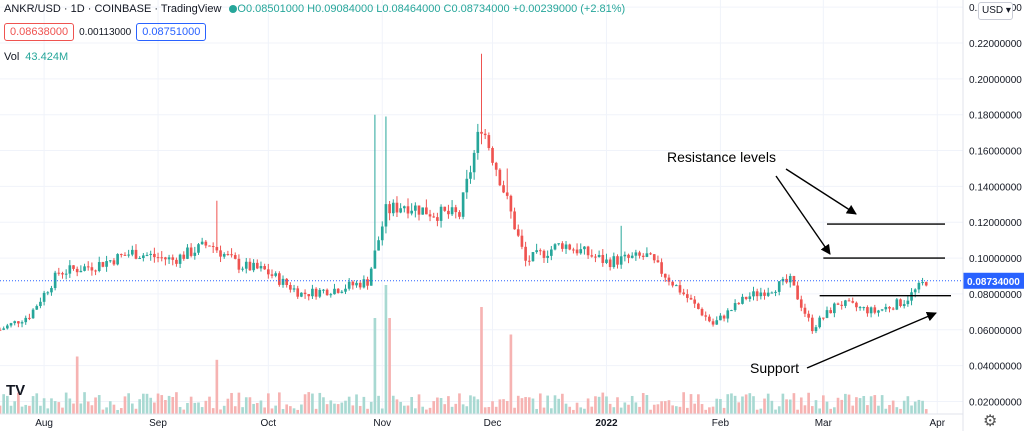 This screenshot has width=1024, height=431. Describe the element at coordinates (171, 32) in the screenshot. I see `buy-button: 0.08751000` at that location.